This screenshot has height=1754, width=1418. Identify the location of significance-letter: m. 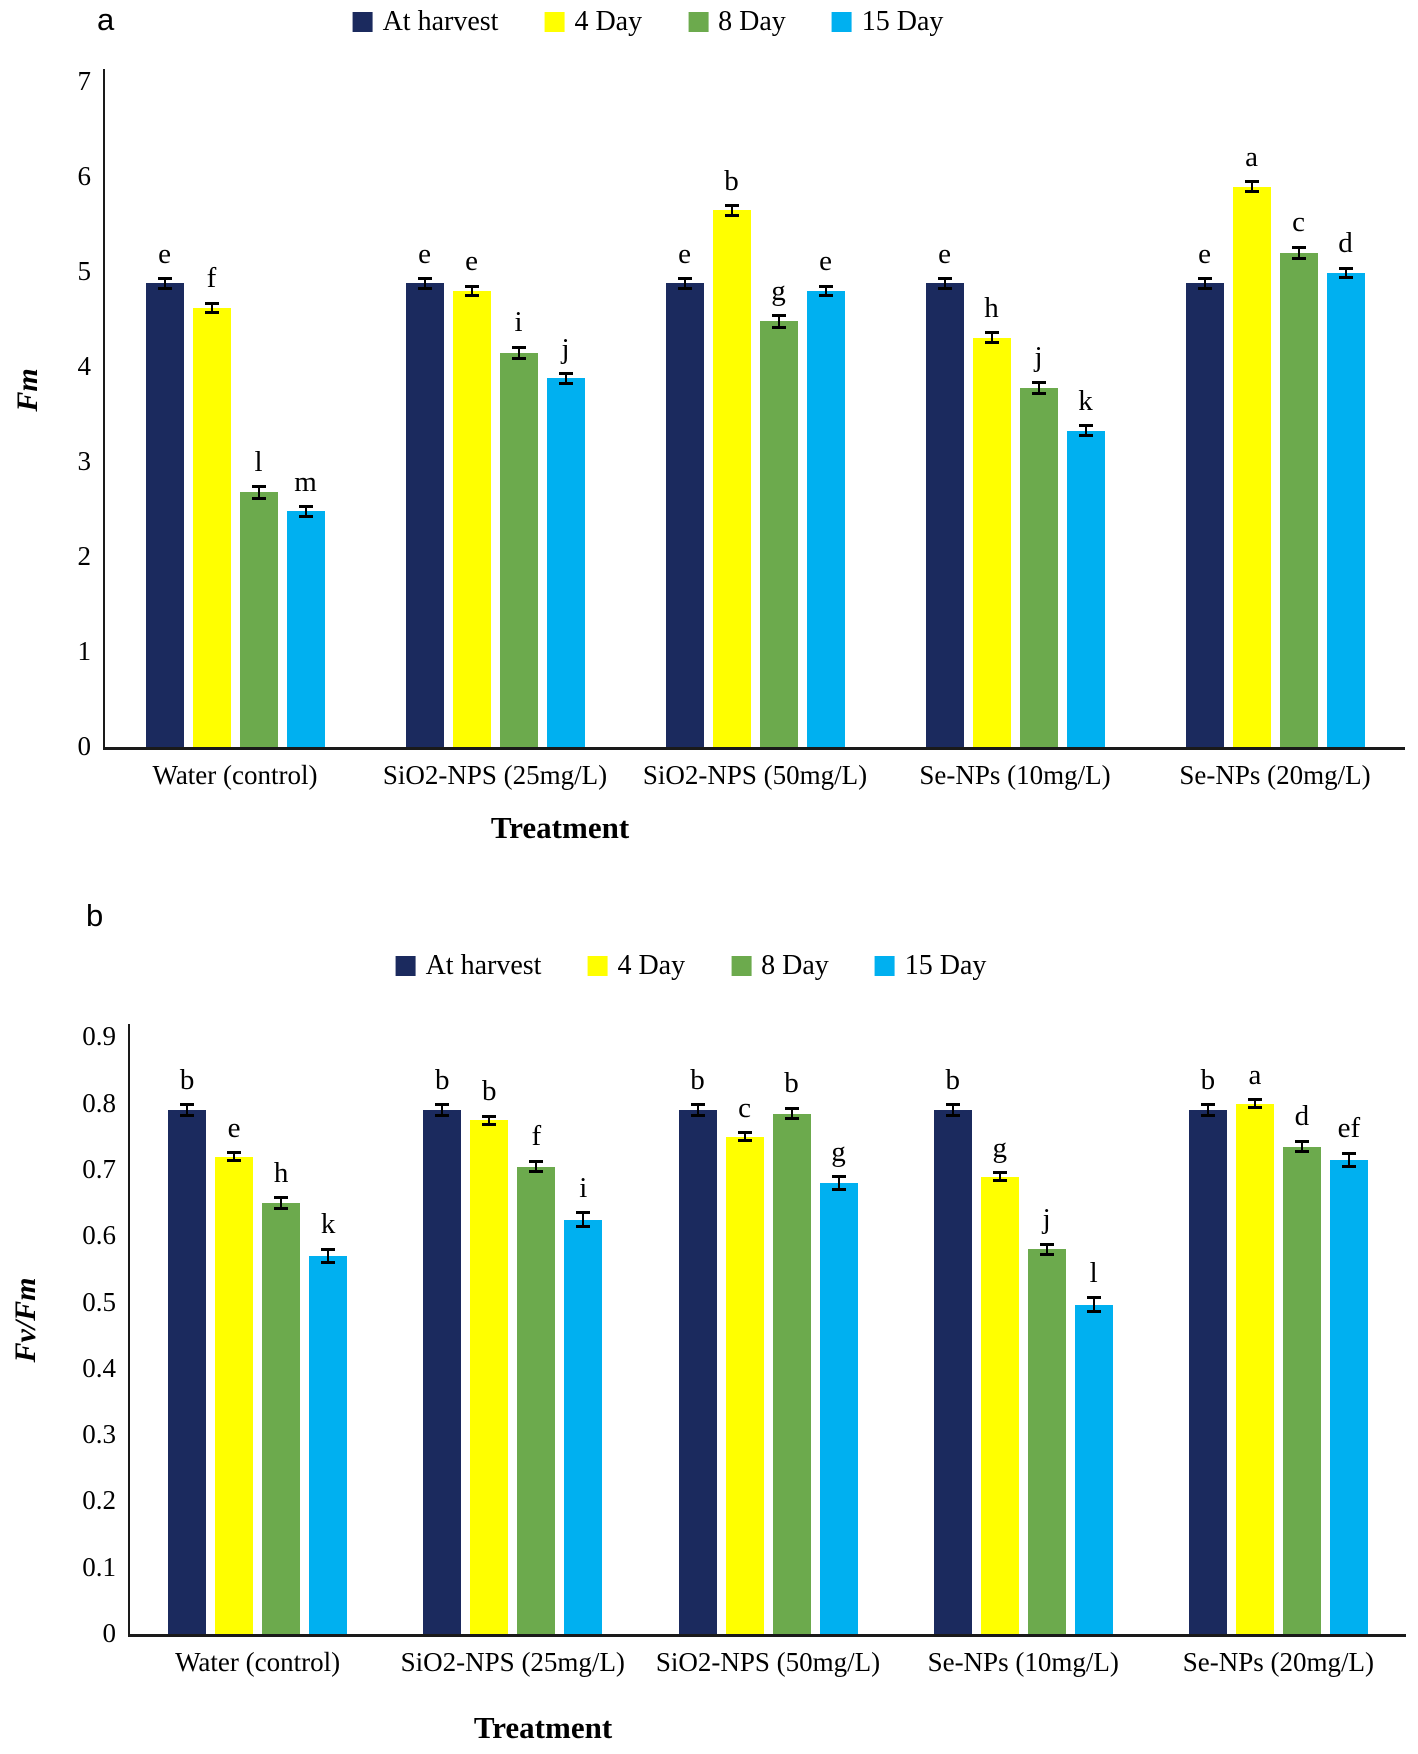
(305, 481).